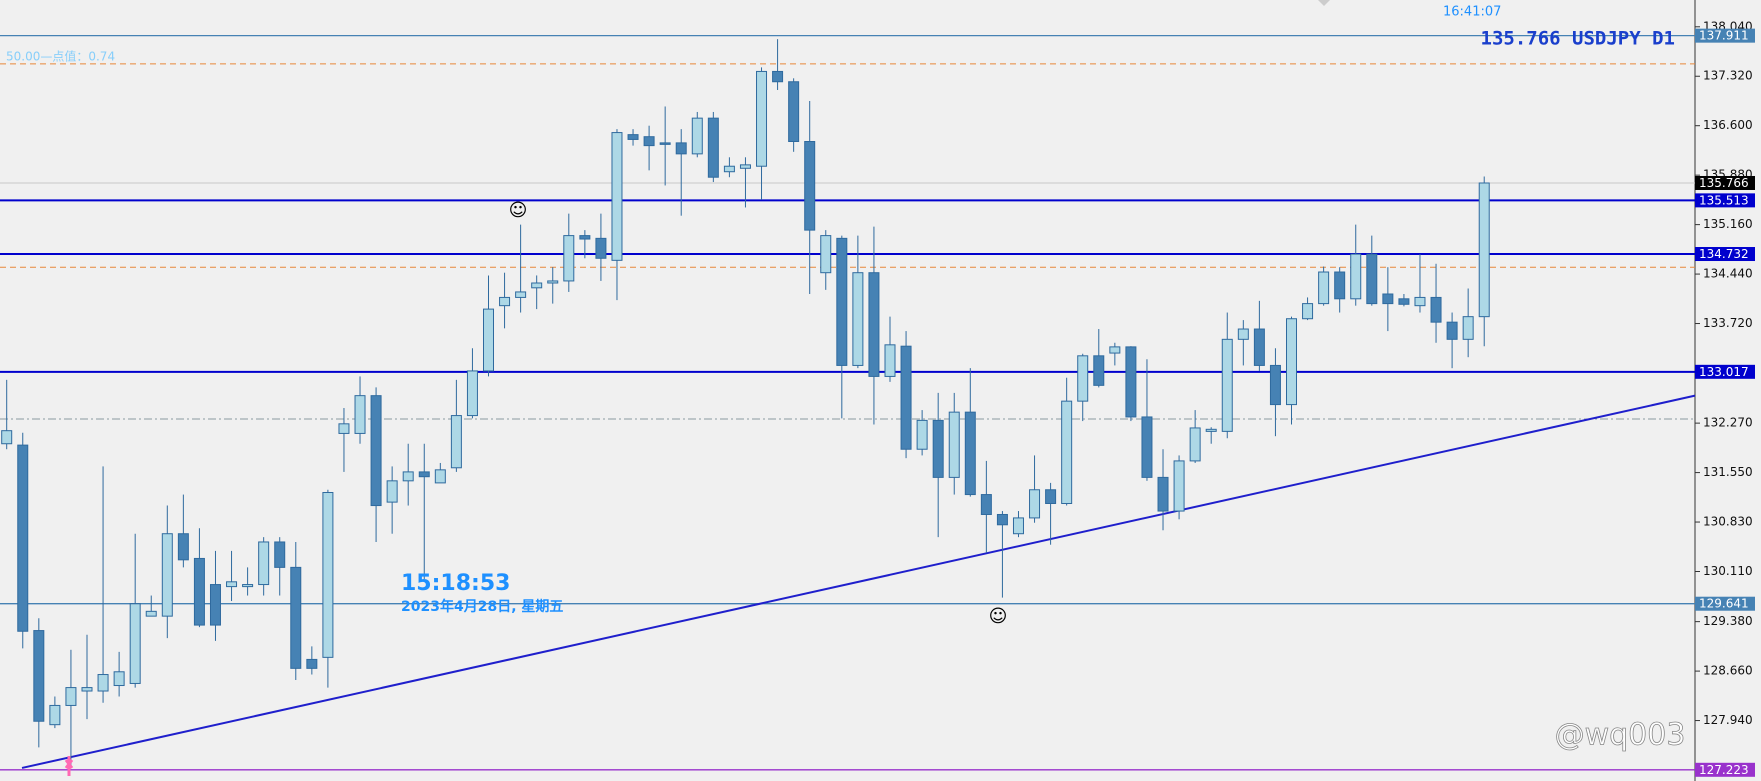 The height and width of the screenshot is (781, 1761). I want to click on price-tag-label: 133.017, so click(1724, 372).